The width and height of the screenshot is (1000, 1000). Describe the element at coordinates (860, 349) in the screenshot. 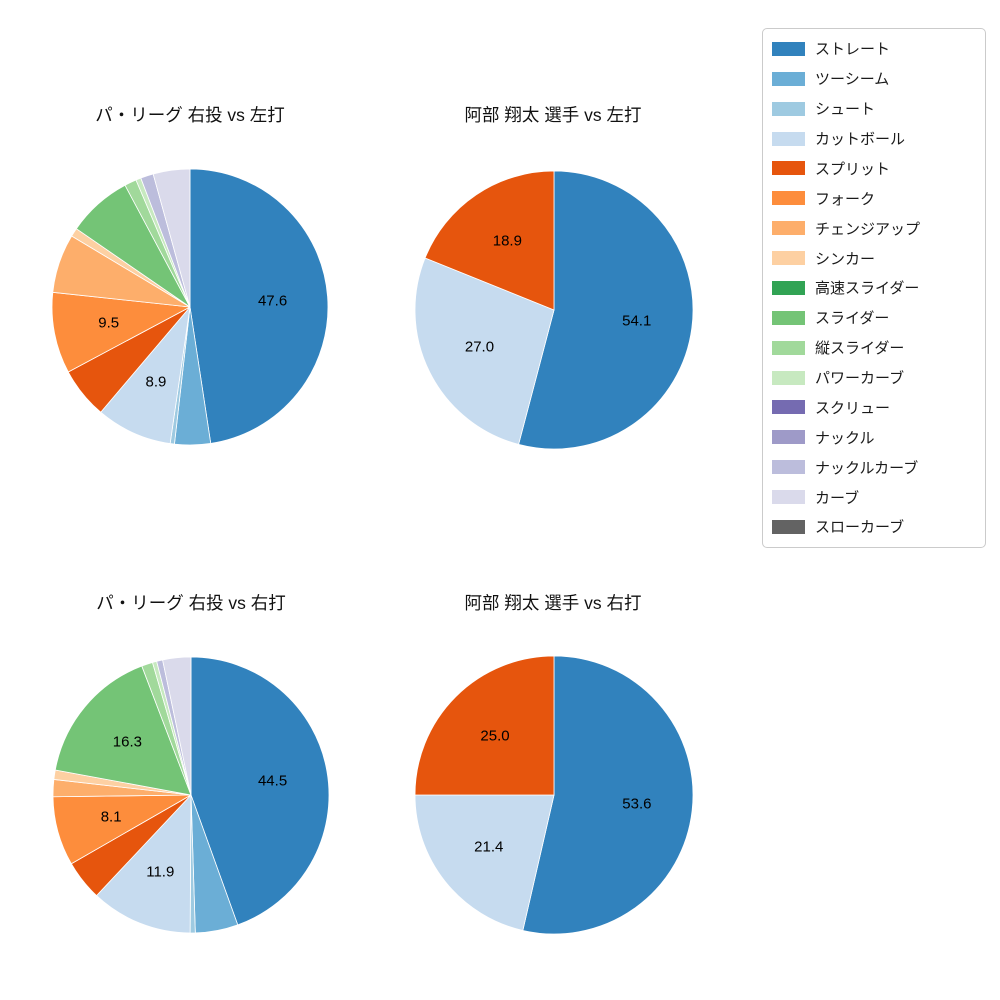

I see `legend-label: 縦スライダー` at that location.